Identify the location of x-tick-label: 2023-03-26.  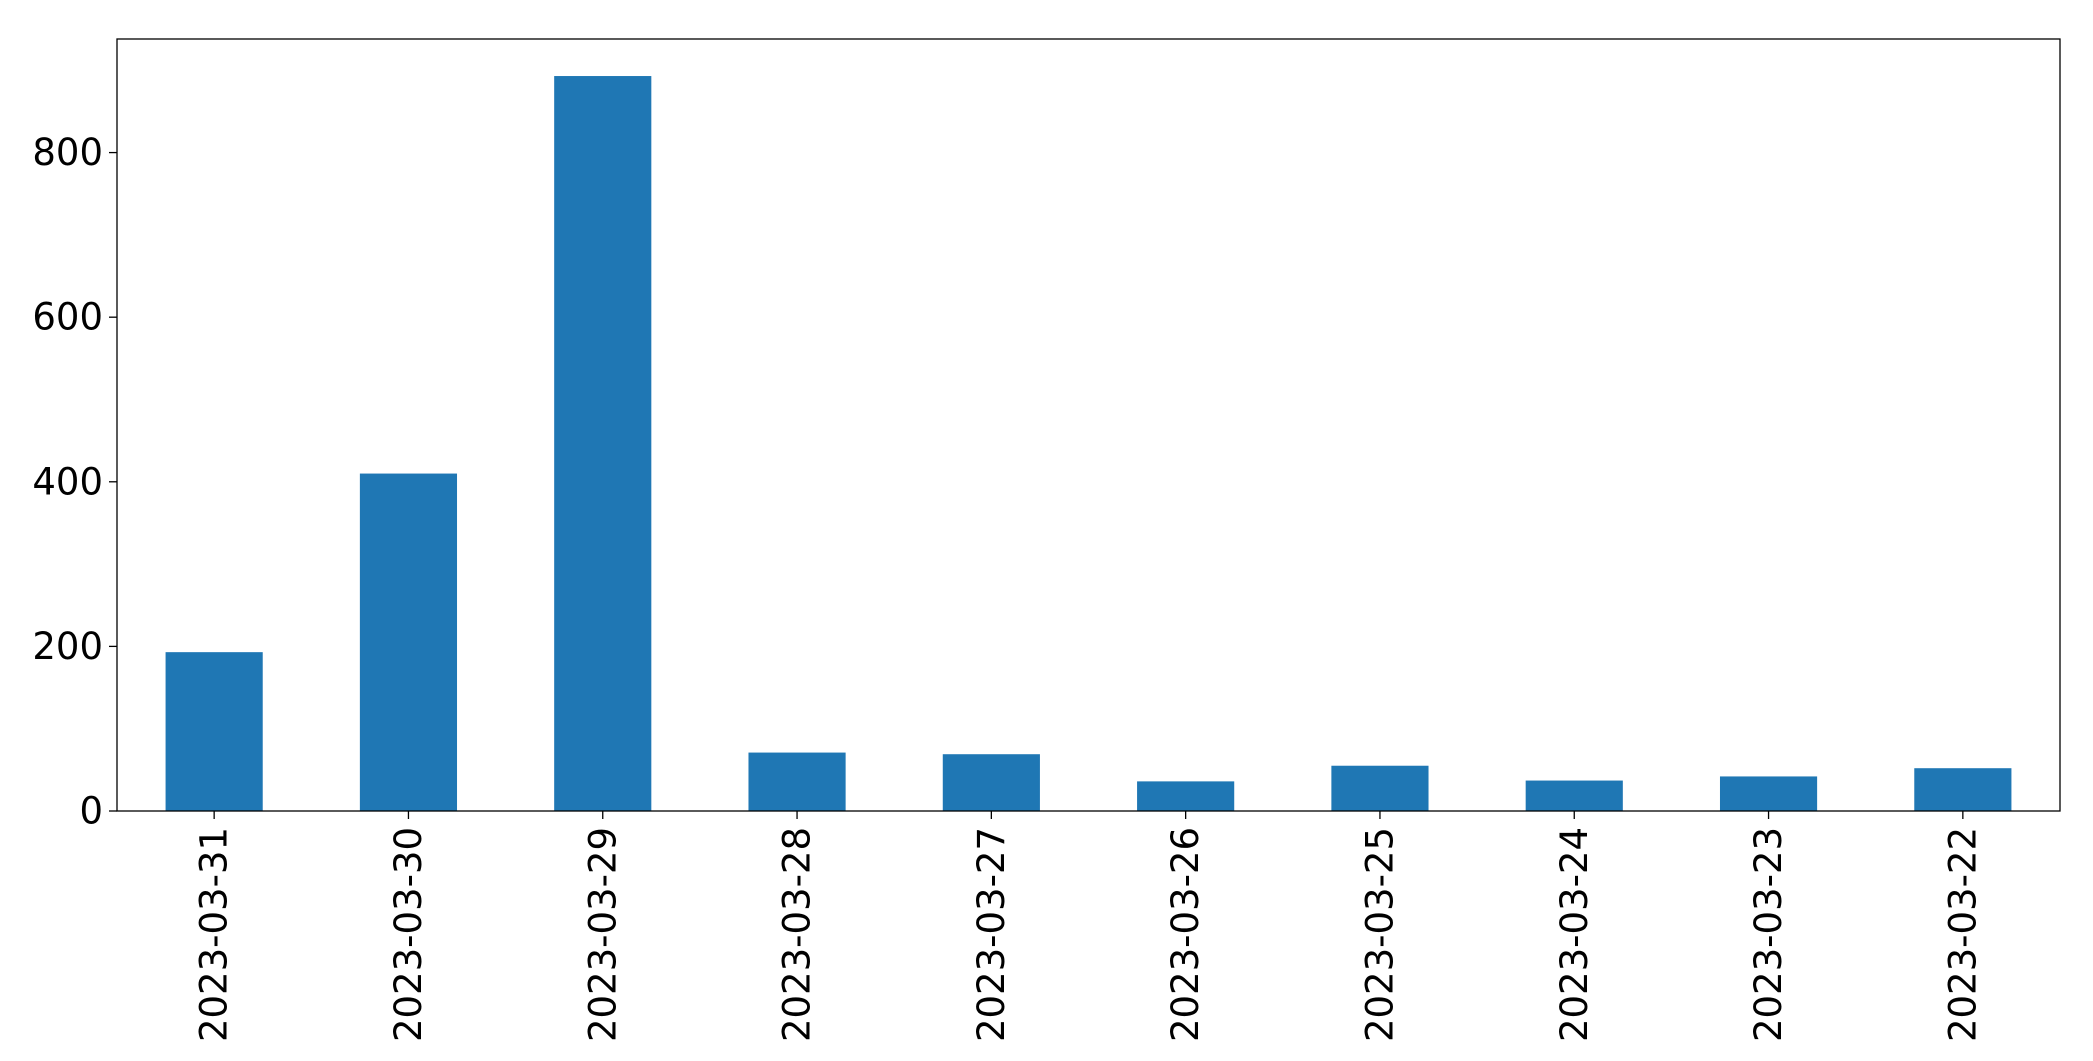
(1185, 934).